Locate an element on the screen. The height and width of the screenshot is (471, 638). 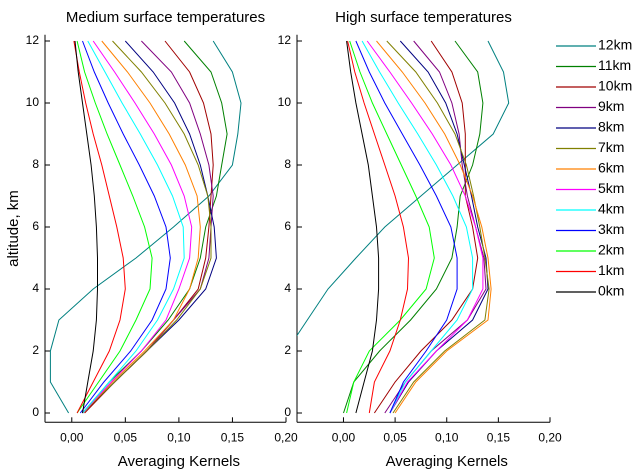
legend-label: 11km is located at coordinates (614, 65).